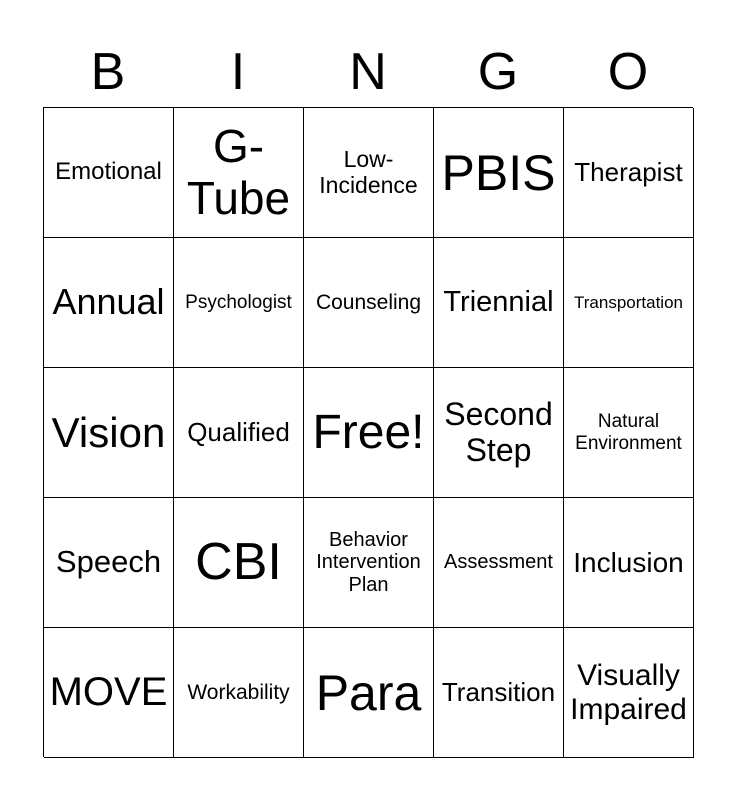 The width and height of the screenshot is (736, 800). I want to click on bingo-cell: Speech, so click(109, 563).